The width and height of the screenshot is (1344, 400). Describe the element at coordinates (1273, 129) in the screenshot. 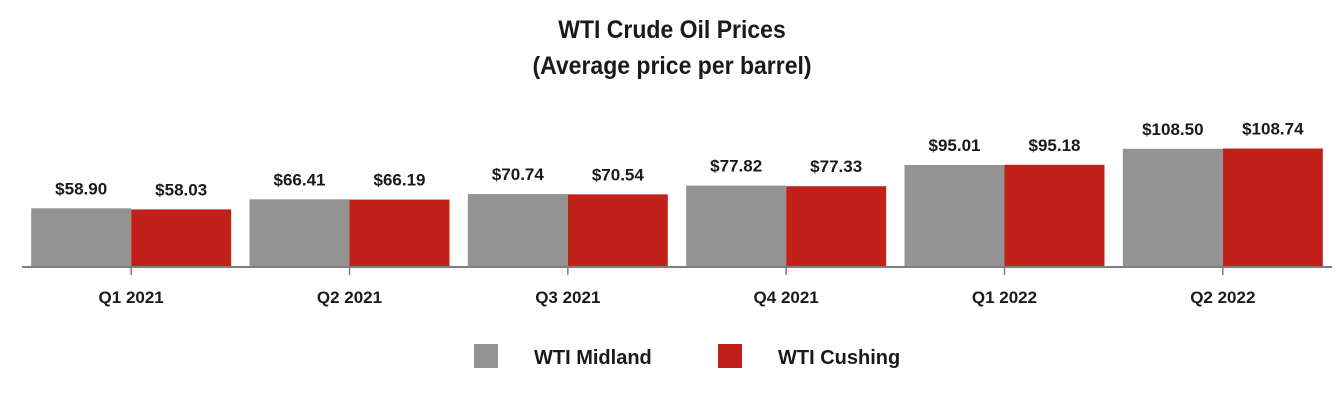

I see `data-label-wti-cushing-5: $108.74` at that location.